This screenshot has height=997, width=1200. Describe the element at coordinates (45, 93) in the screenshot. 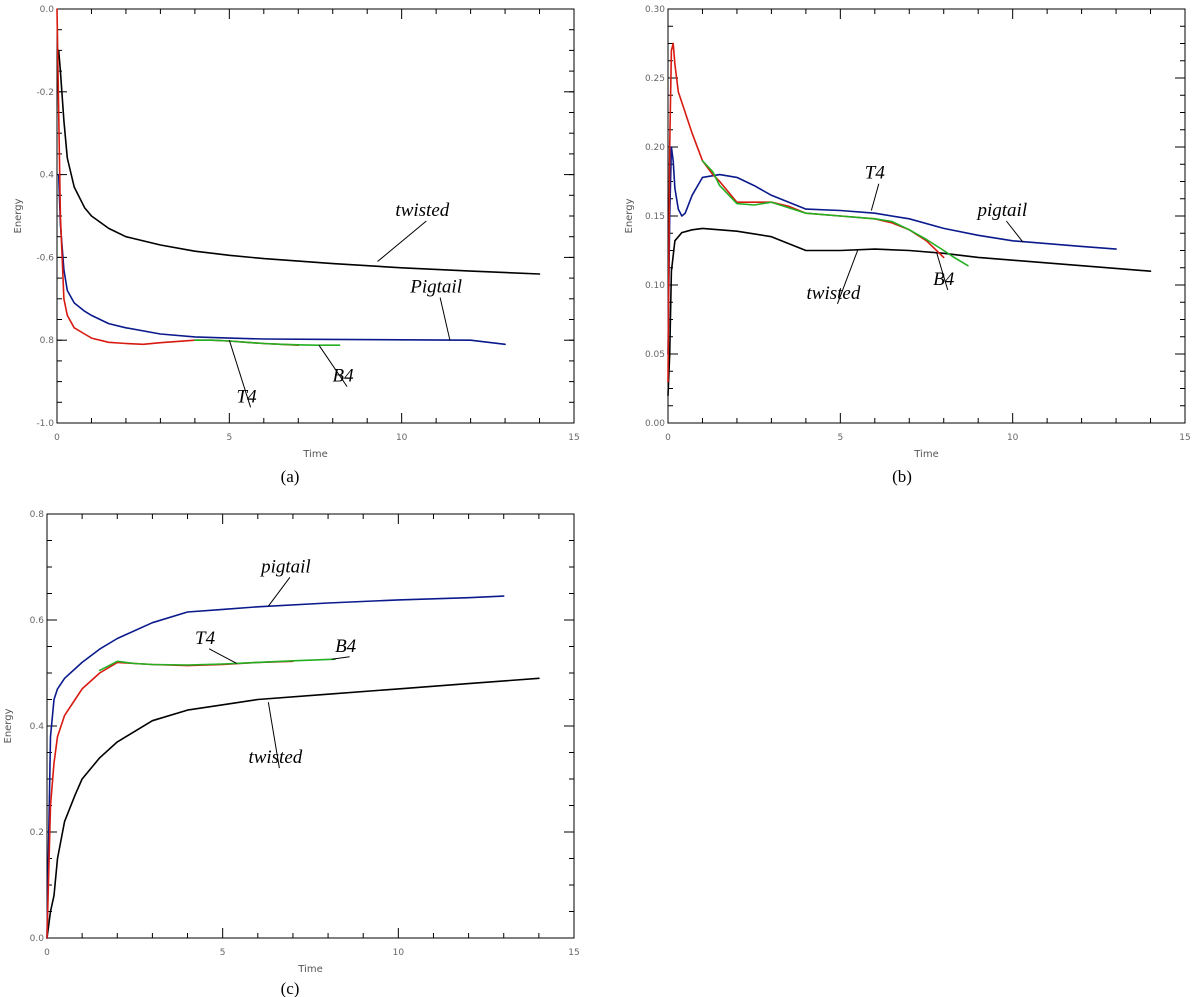

I see `y-tick-label: -0.2` at that location.